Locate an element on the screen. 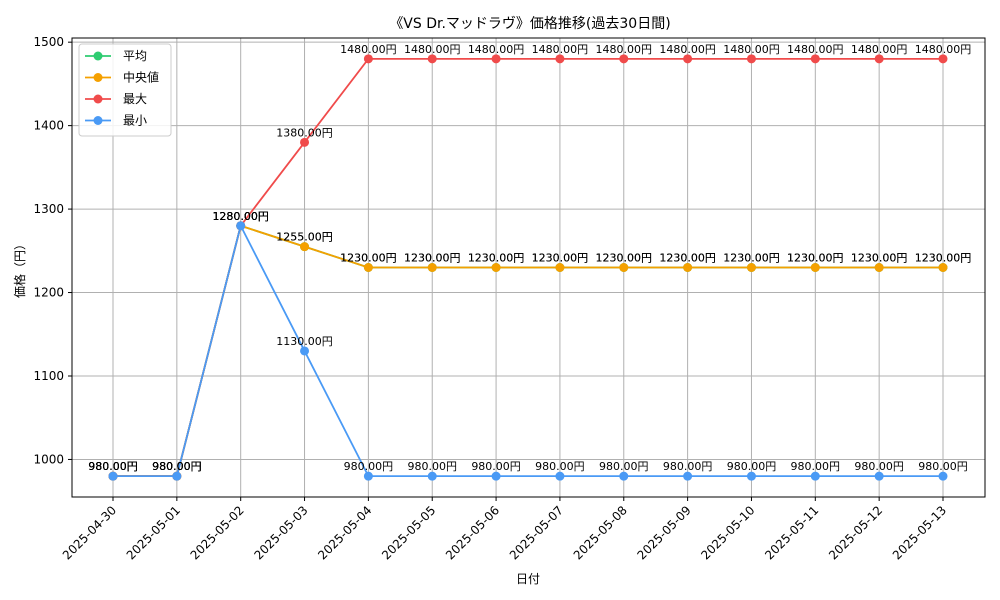  x-tick-label: 2025-05-10 is located at coordinates (727, 532).